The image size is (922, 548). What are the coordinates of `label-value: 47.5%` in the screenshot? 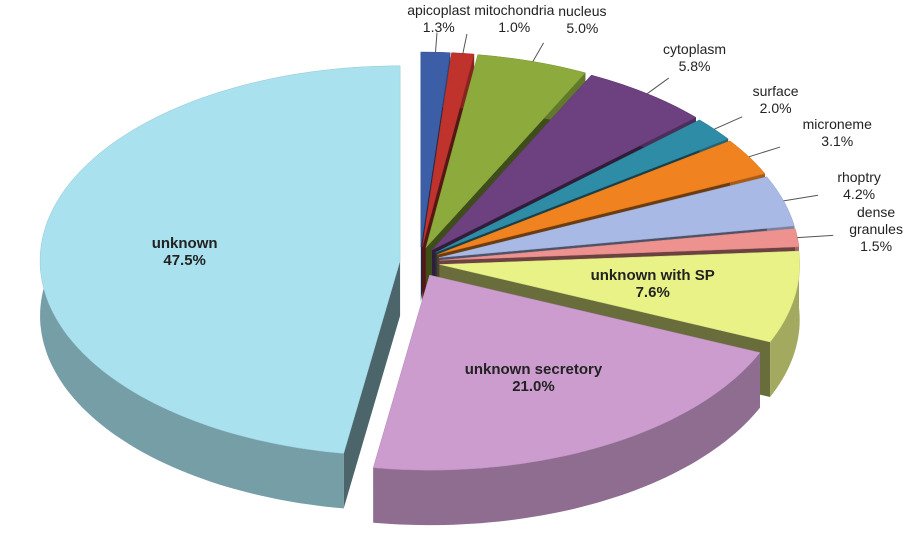 It's located at (184, 260).